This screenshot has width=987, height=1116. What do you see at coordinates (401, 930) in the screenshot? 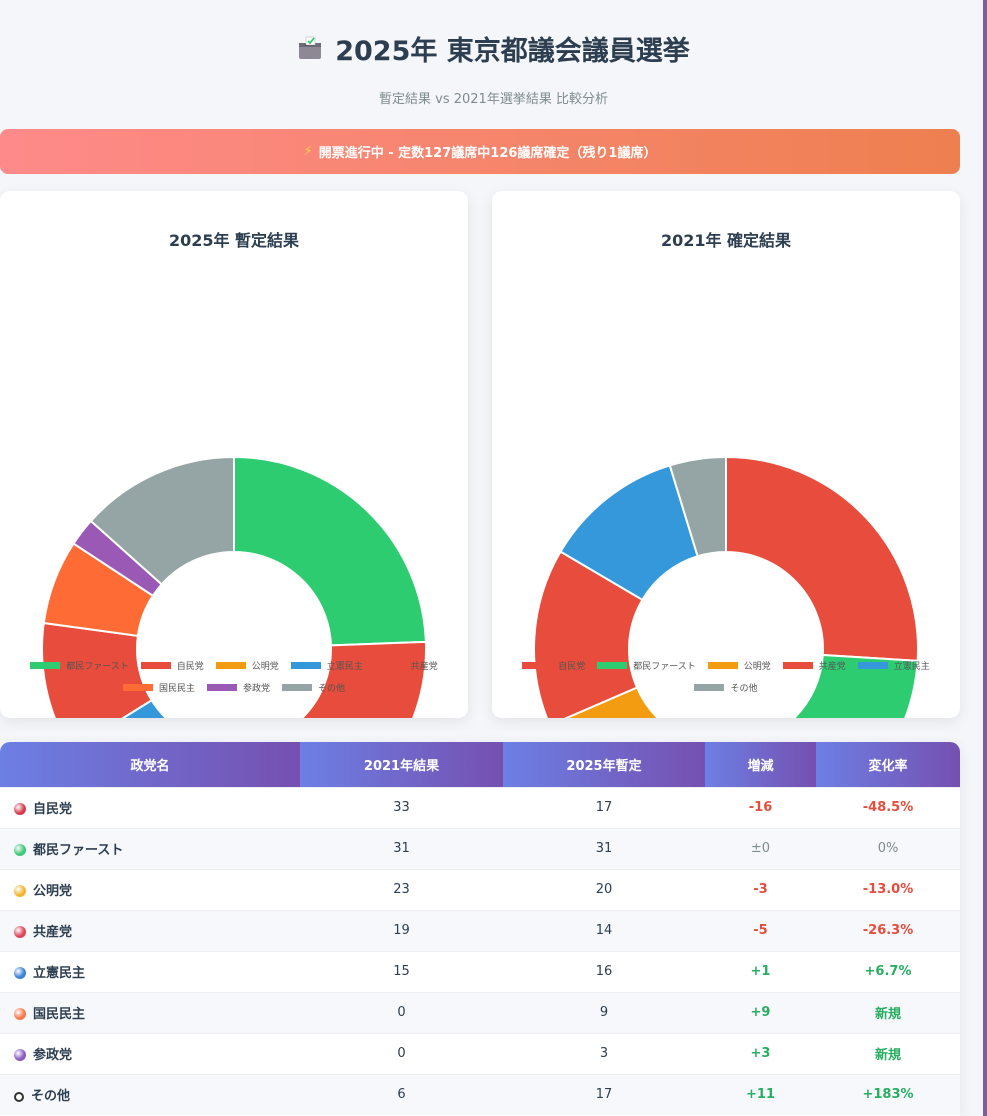
I see `cell-2021: 19` at bounding box center [401, 930].